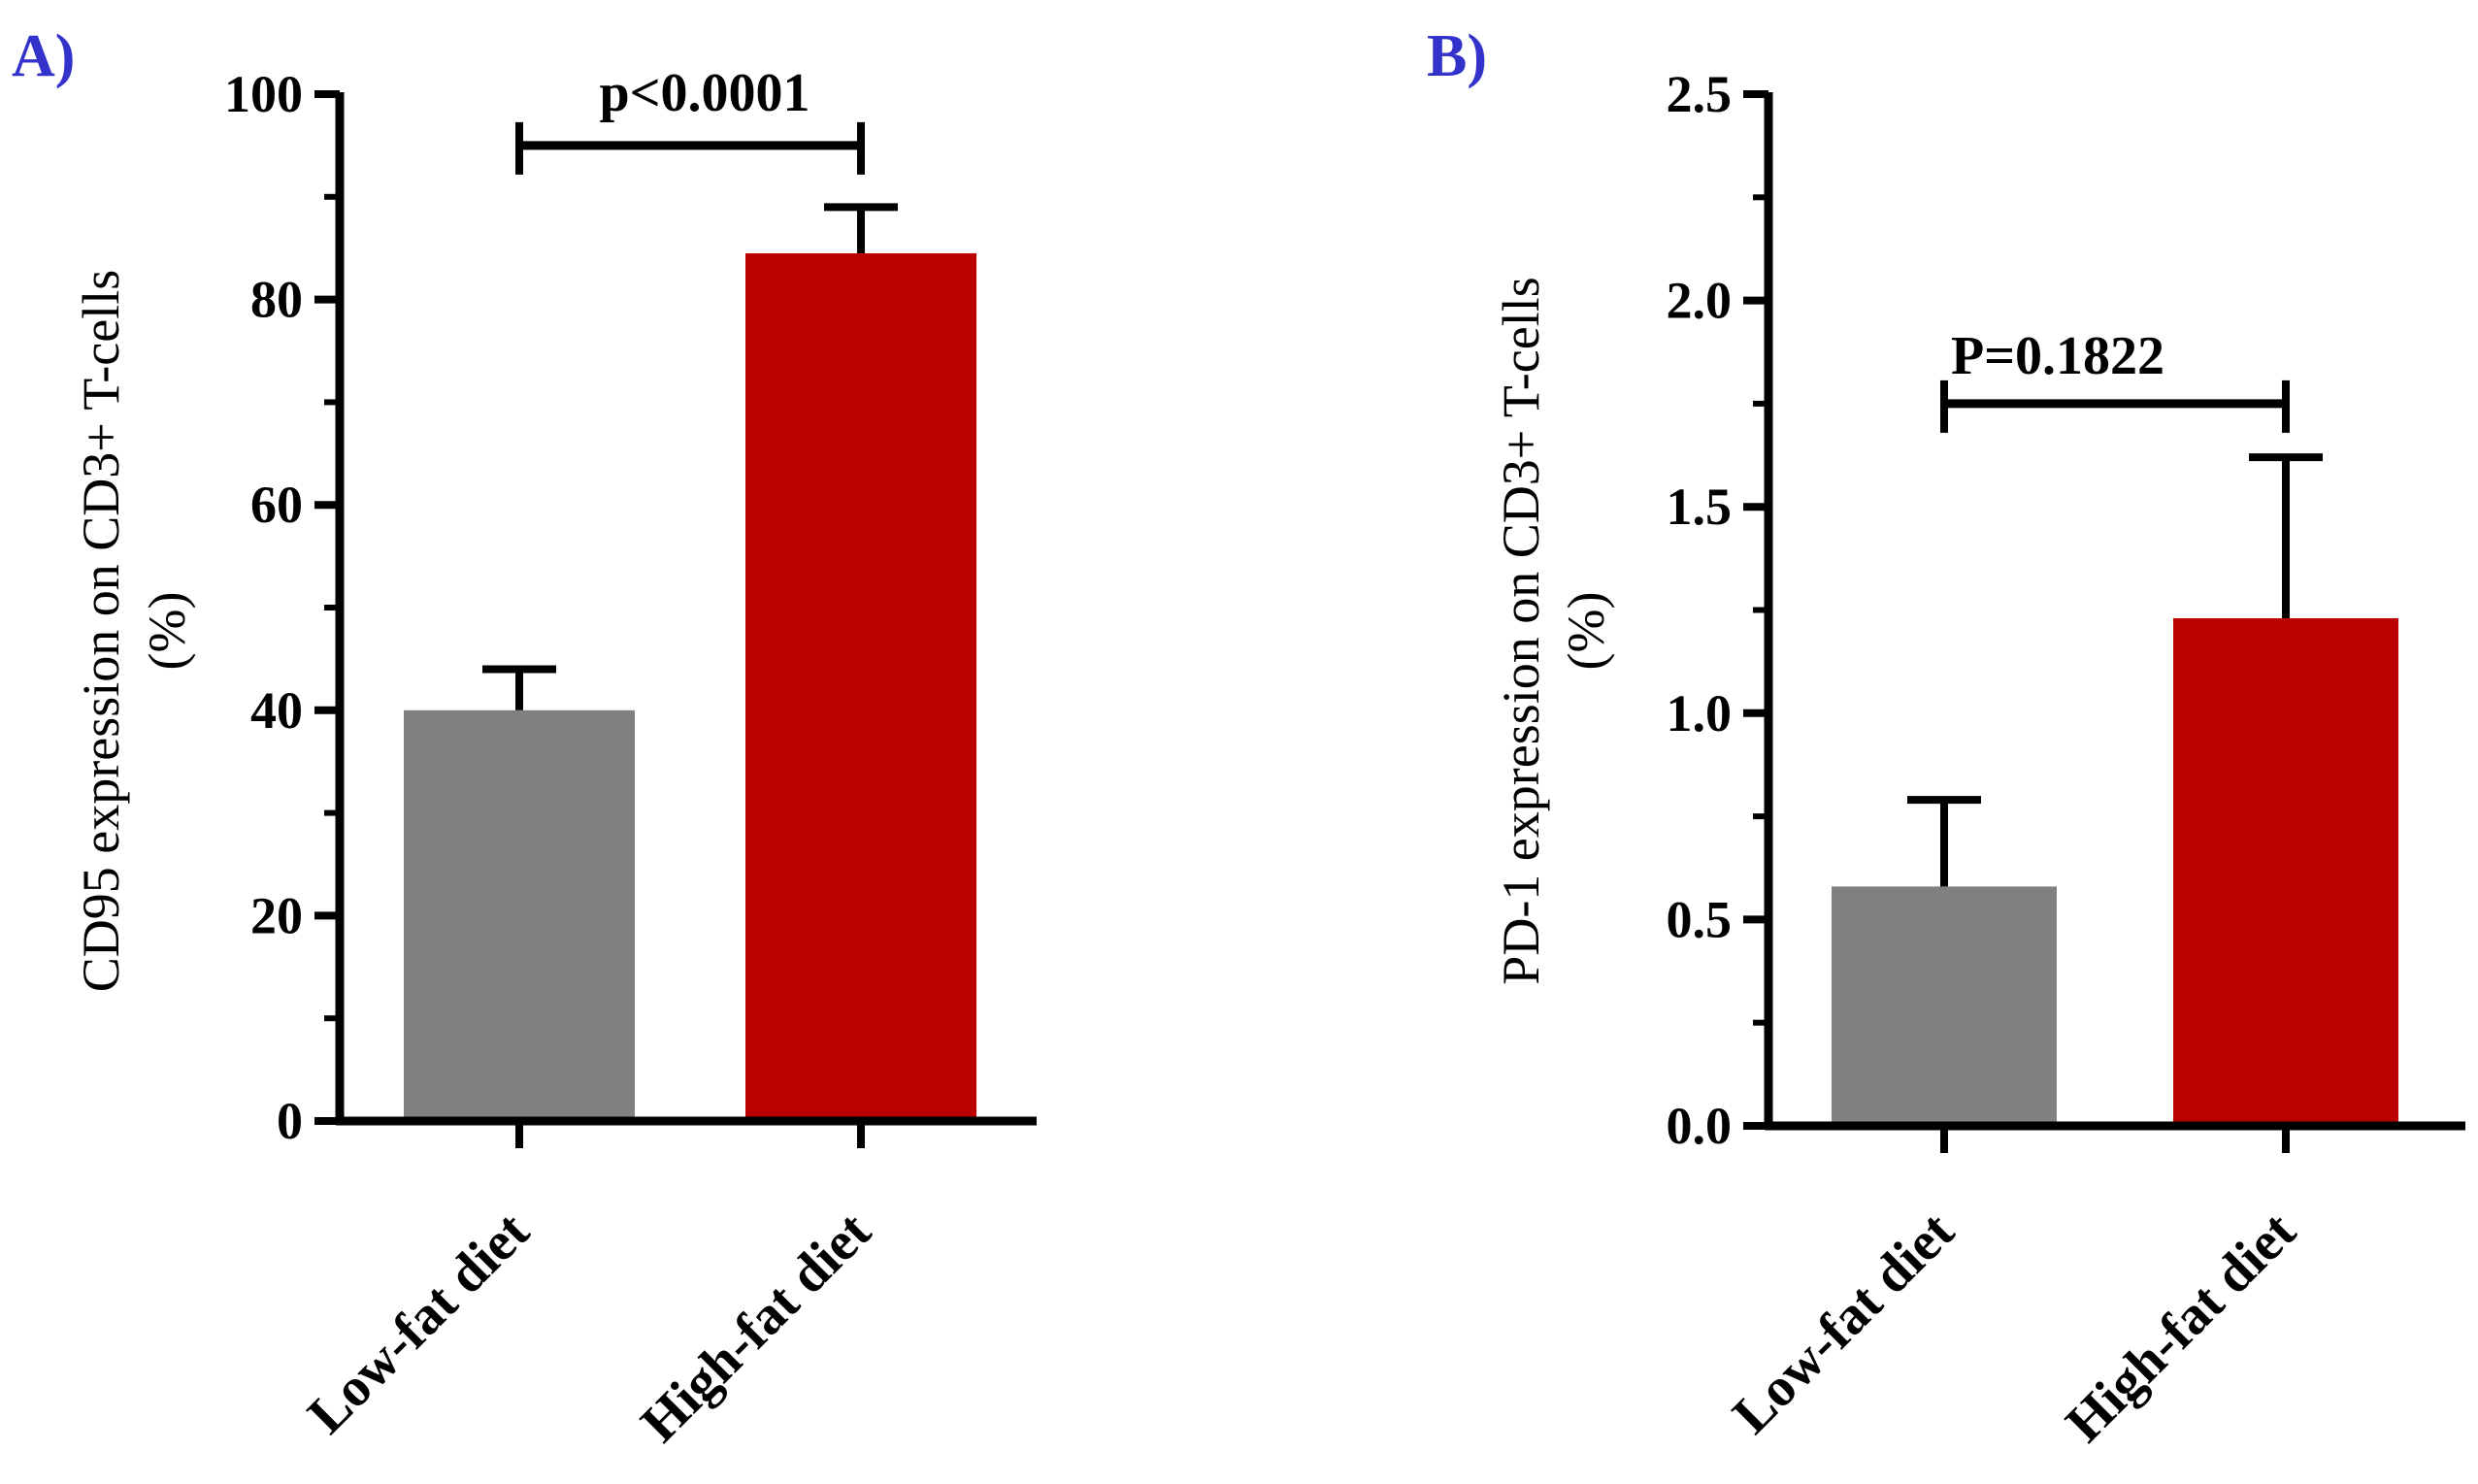 This screenshot has height=1484, width=2478. I want to click on y-tick-label-b: 1.0, so click(1700, 713).